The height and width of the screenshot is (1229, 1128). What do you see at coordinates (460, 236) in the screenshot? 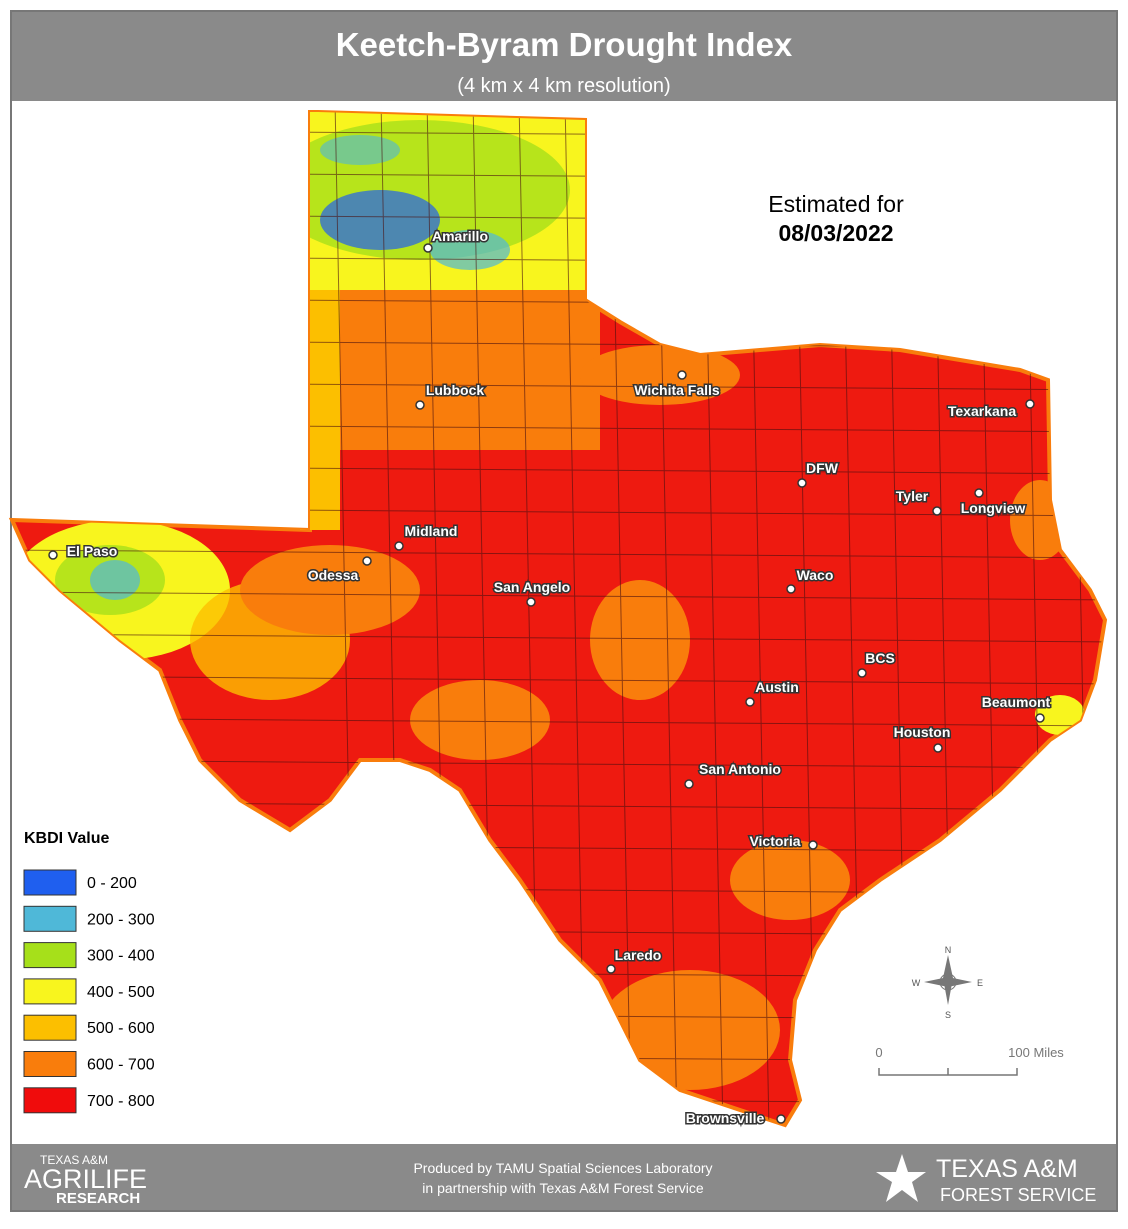
I see `city-label: Amarillo` at bounding box center [460, 236].